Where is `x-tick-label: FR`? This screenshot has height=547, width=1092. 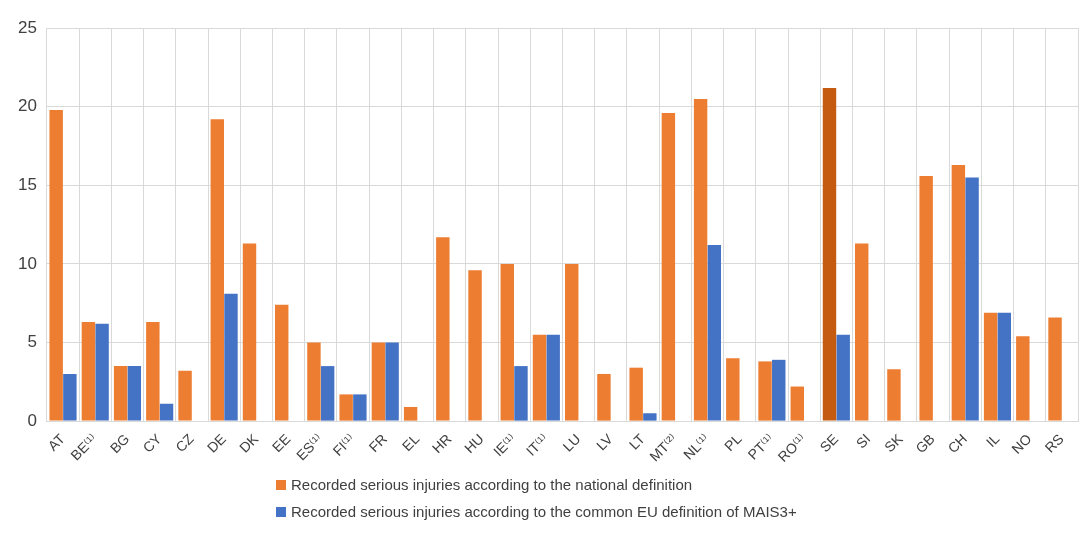
x-tick-label: FR is located at coordinates (378, 443).